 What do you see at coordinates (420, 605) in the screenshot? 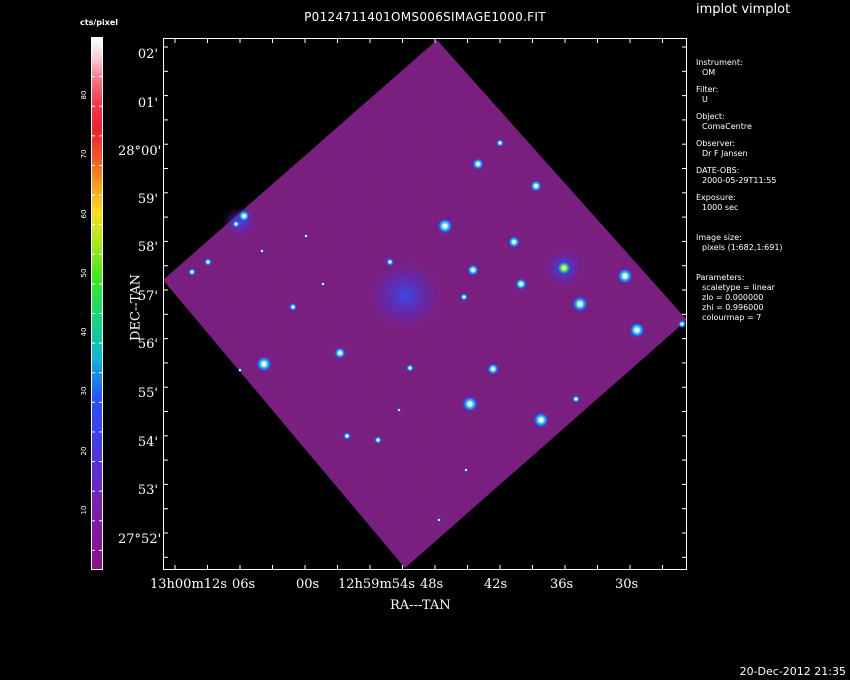
I see `x-axis-label: RA---TAN` at bounding box center [420, 605].